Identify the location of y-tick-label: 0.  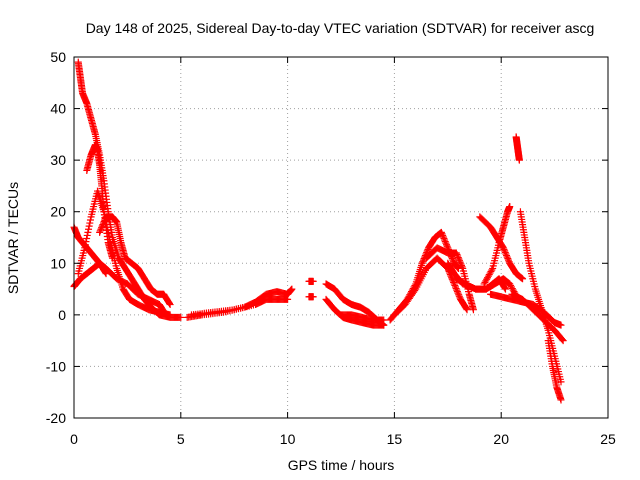
(62, 315).